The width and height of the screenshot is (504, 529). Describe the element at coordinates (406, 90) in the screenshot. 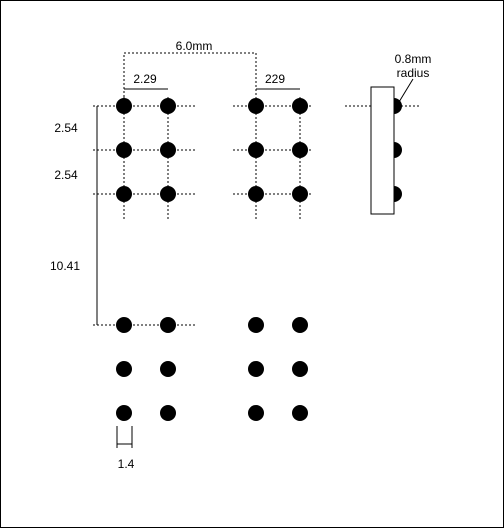

I see `radius-leader-line` at that location.